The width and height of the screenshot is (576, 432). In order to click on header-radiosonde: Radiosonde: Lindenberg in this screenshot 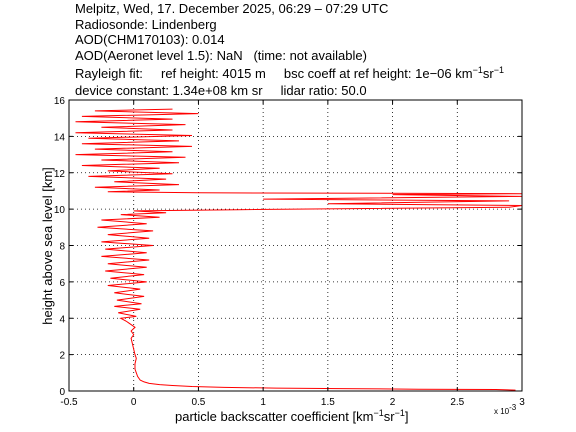, I will do `click(146, 24)`.